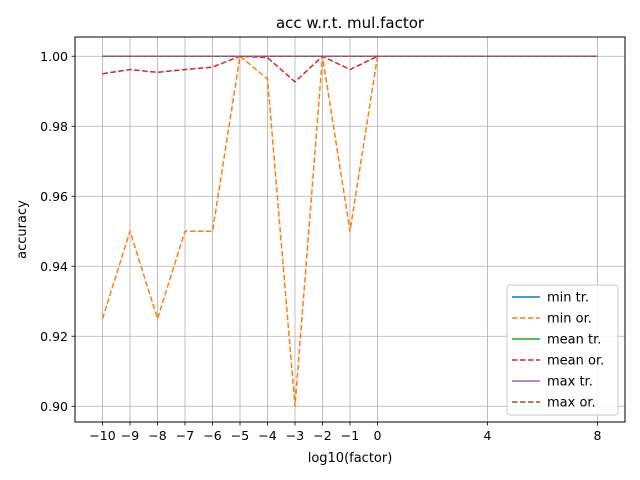 This screenshot has height=480, width=640. What do you see at coordinates (575, 361) in the screenshot?
I see `legend-label: mean or.` at bounding box center [575, 361].